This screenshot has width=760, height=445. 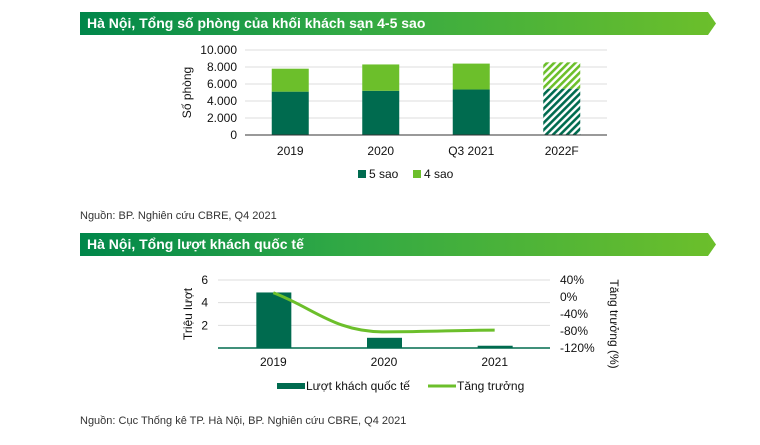 What do you see at coordinates (471, 151) in the screenshot?
I see `x-tick-label: Q3 2021` at bounding box center [471, 151].